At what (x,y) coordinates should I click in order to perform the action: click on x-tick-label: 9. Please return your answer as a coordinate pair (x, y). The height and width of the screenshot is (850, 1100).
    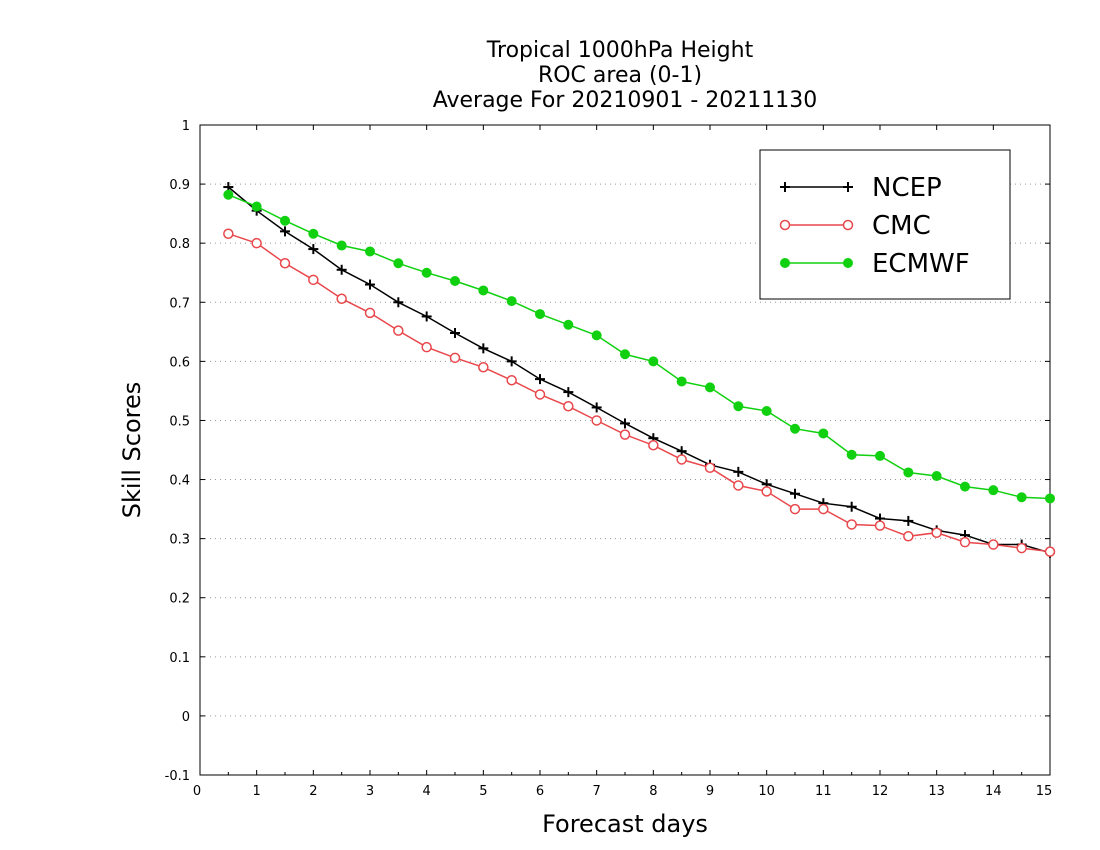
    Looking at the image, I should click on (710, 791).